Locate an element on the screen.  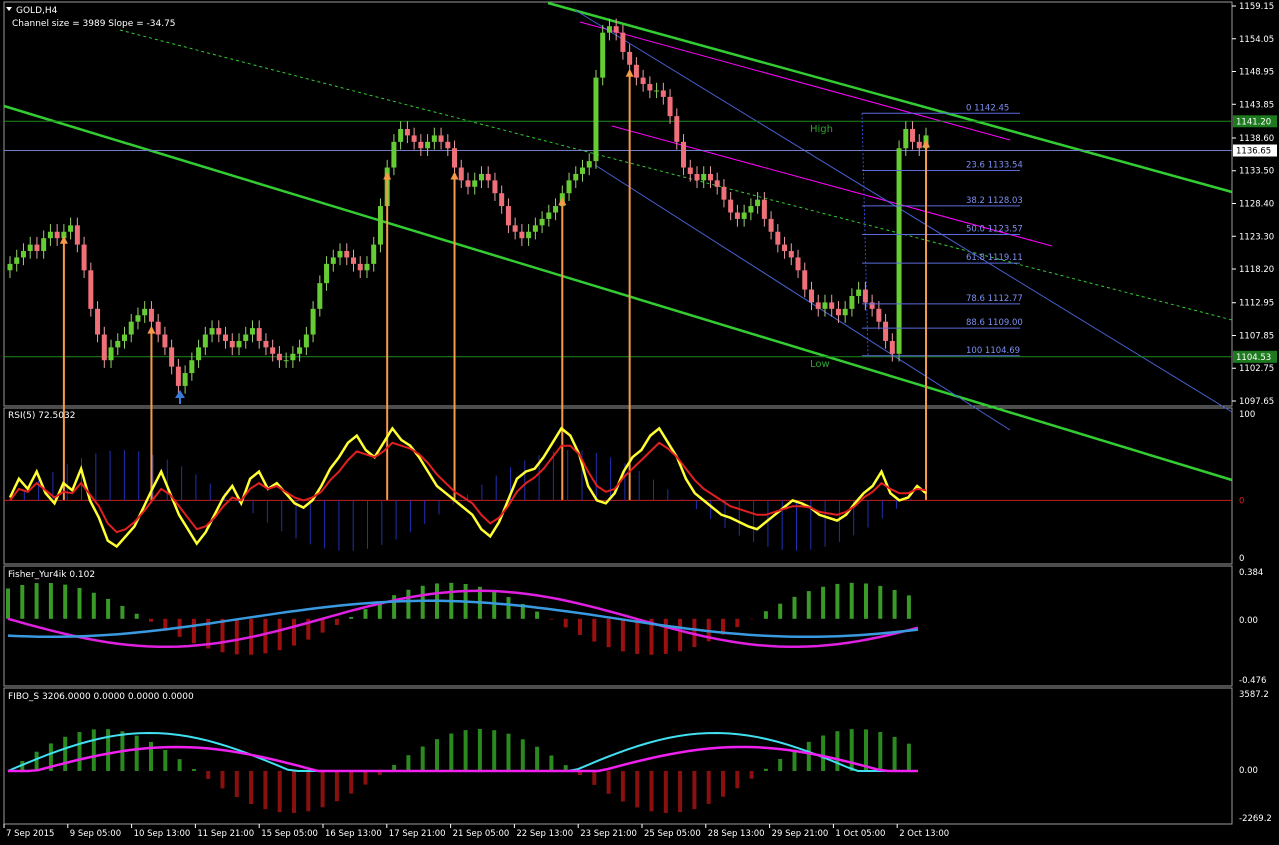
time-tick-label: 7 Sep 2015 is located at coordinates (30, 834).